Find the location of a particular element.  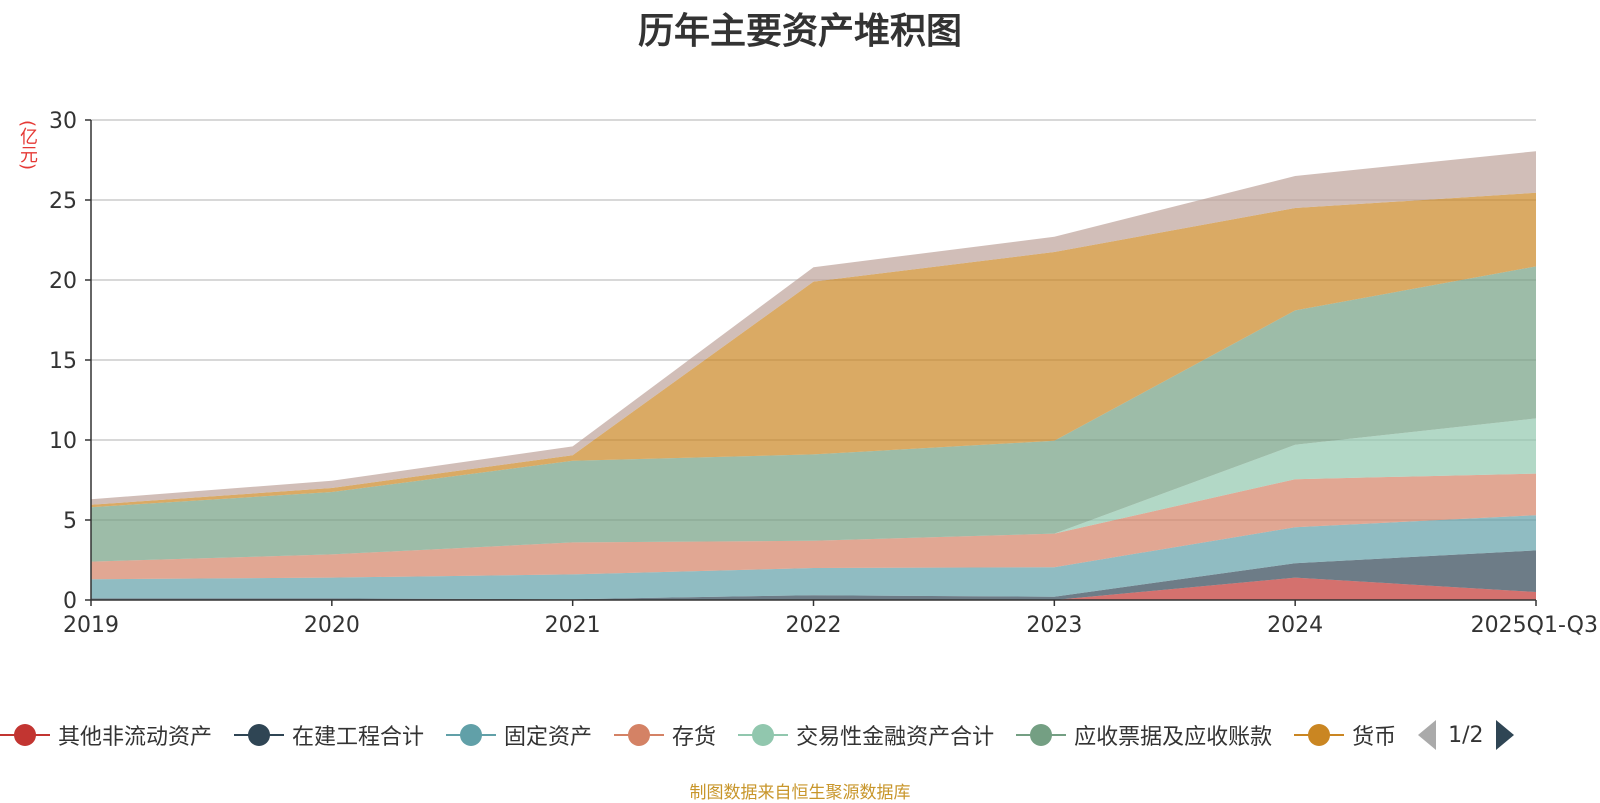

y-tick-label: 15 is located at coordinates (63, 361).